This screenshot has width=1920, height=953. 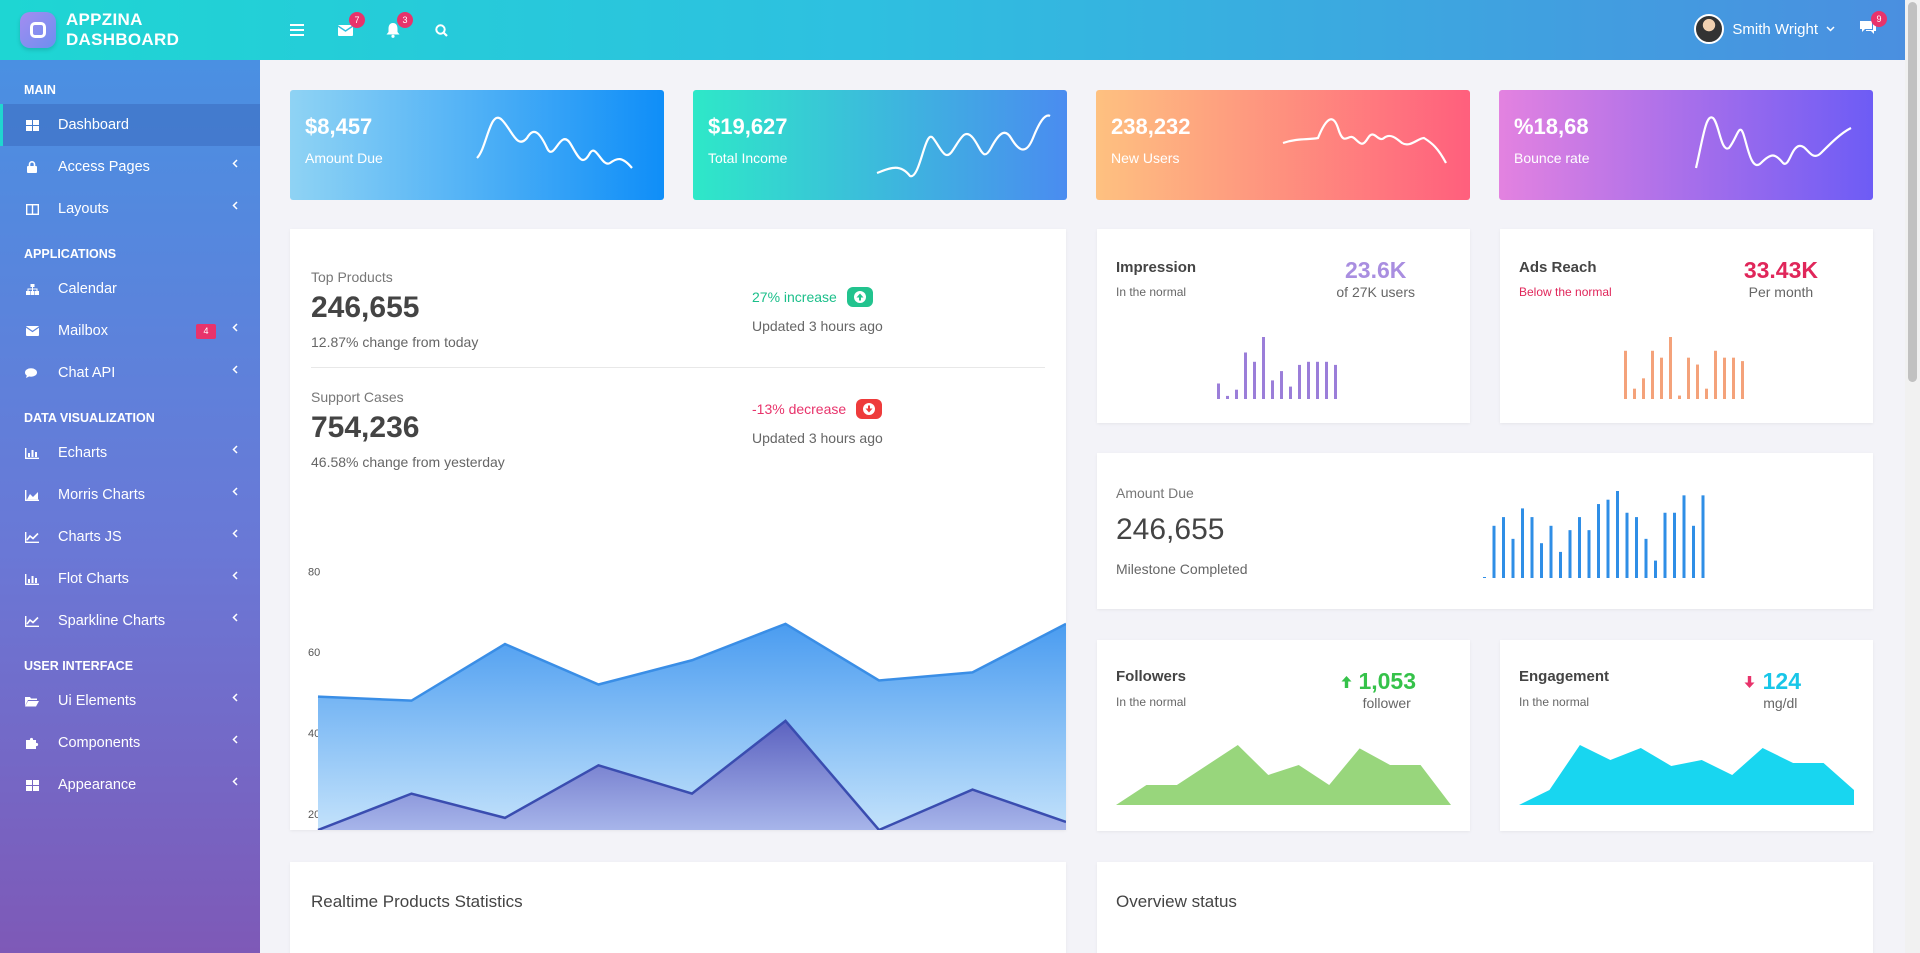 I want to click on brand: APPZINA DASHBOARD, so click(x=130, y=30).